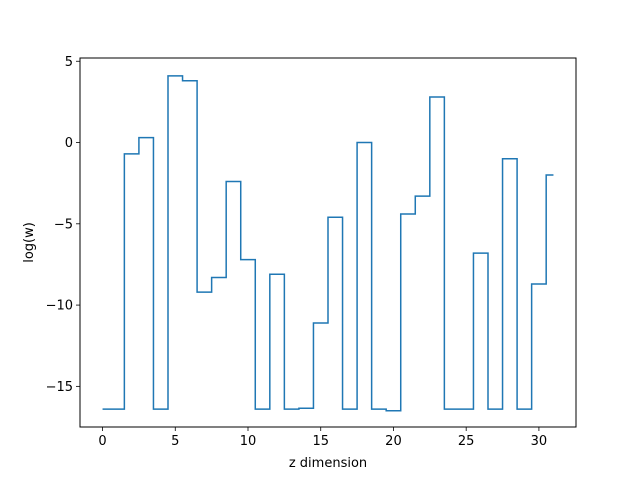 The image size is (640, 480). Describe the element at coordinates (175, 441) in the screenshot. I see `x-tick-label: 5` at that location.